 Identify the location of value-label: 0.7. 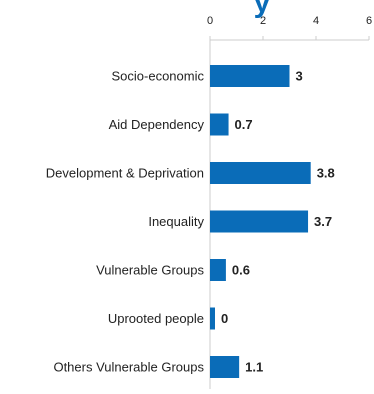
(244, 124).